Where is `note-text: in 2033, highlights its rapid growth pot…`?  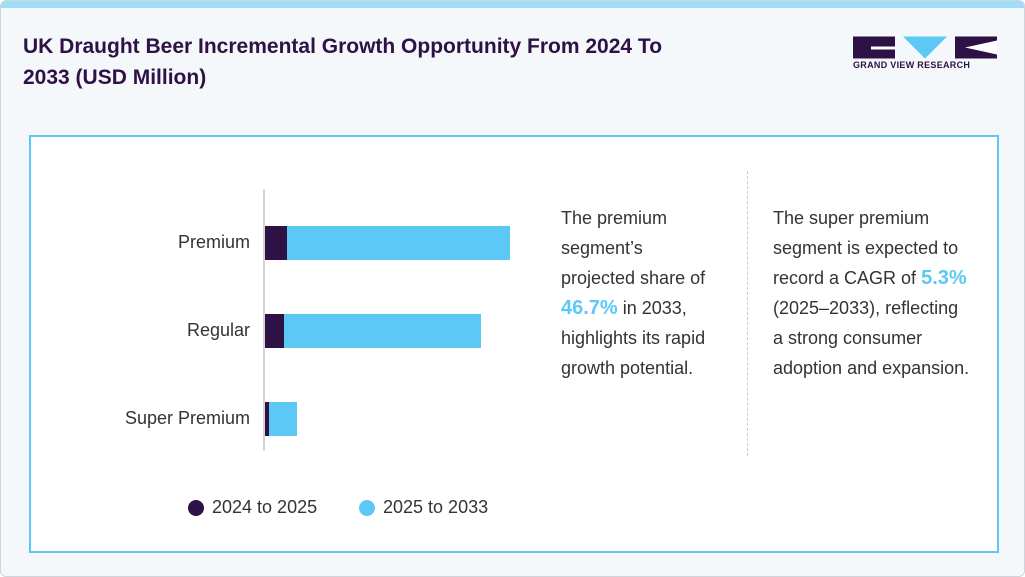
note-text: in 2033, highlights its rapid growth pot… is located at coordinates (633, 338).